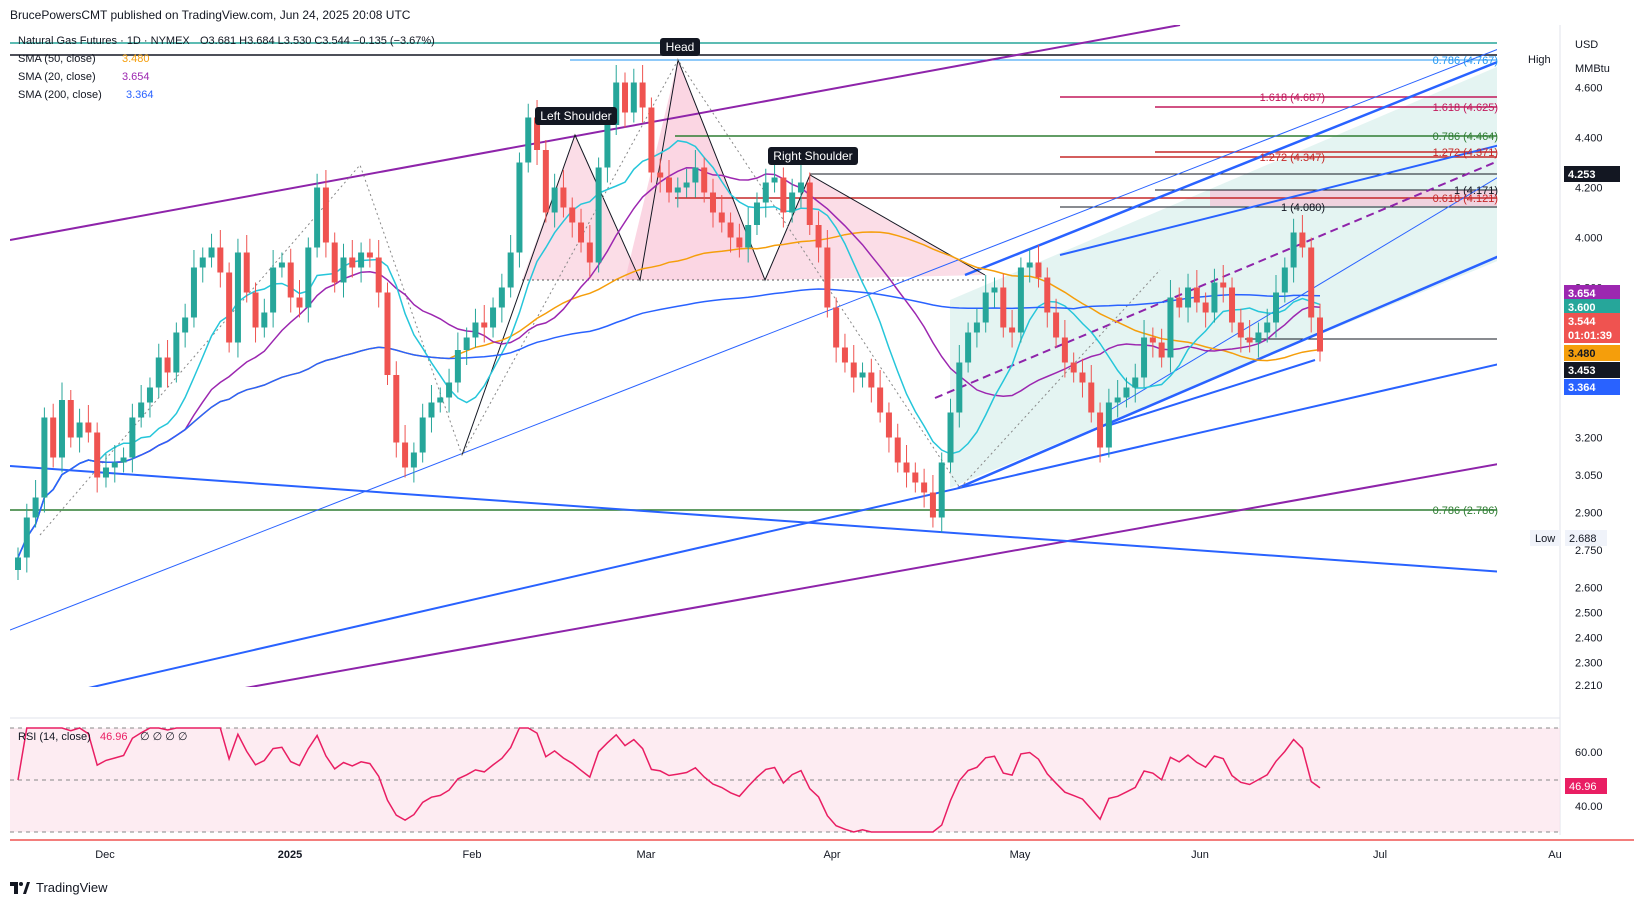 The image size is (1634, 906). I want to click on x-axis-label: Jun, so click(1200, 855).